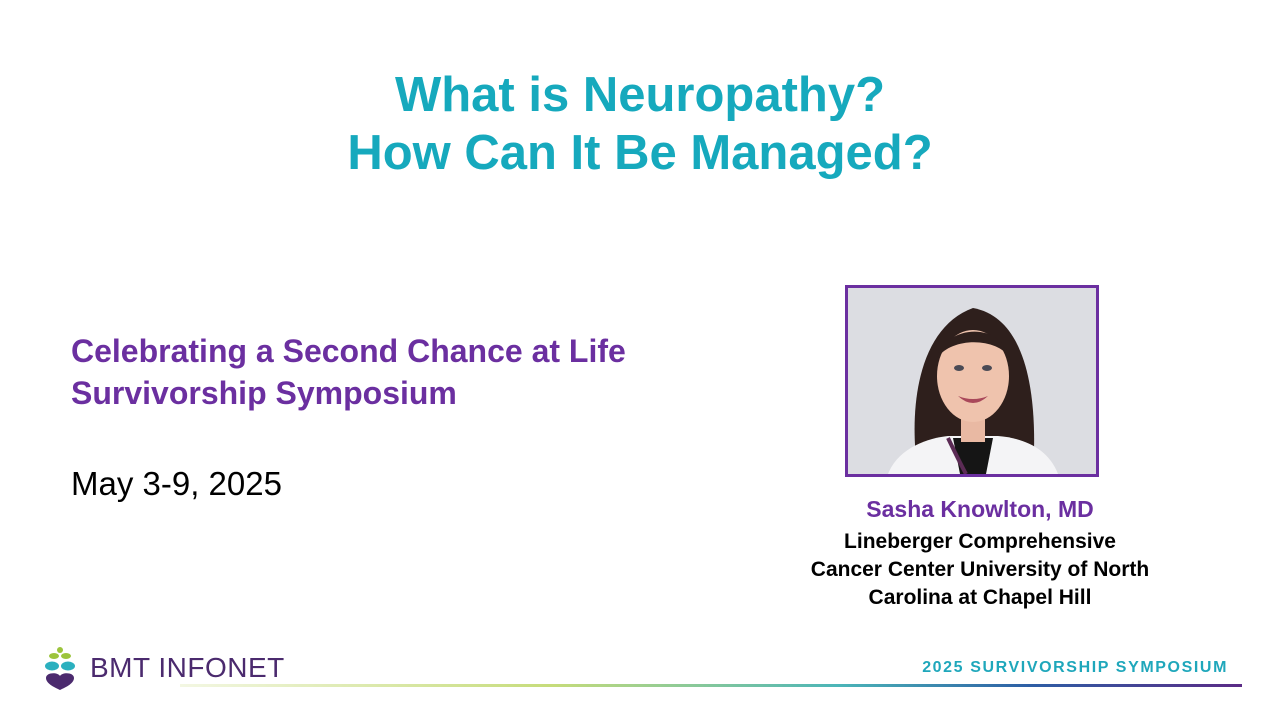 Image resolution: width=1280 pixels, height=720 pixels. What do you see at coordinates (1075, 667) in the screenshot?
I see `symposium-tagline: 2025 SURVIVORSHIP SYMPOSIUM` at bounding box center [1075, 667].